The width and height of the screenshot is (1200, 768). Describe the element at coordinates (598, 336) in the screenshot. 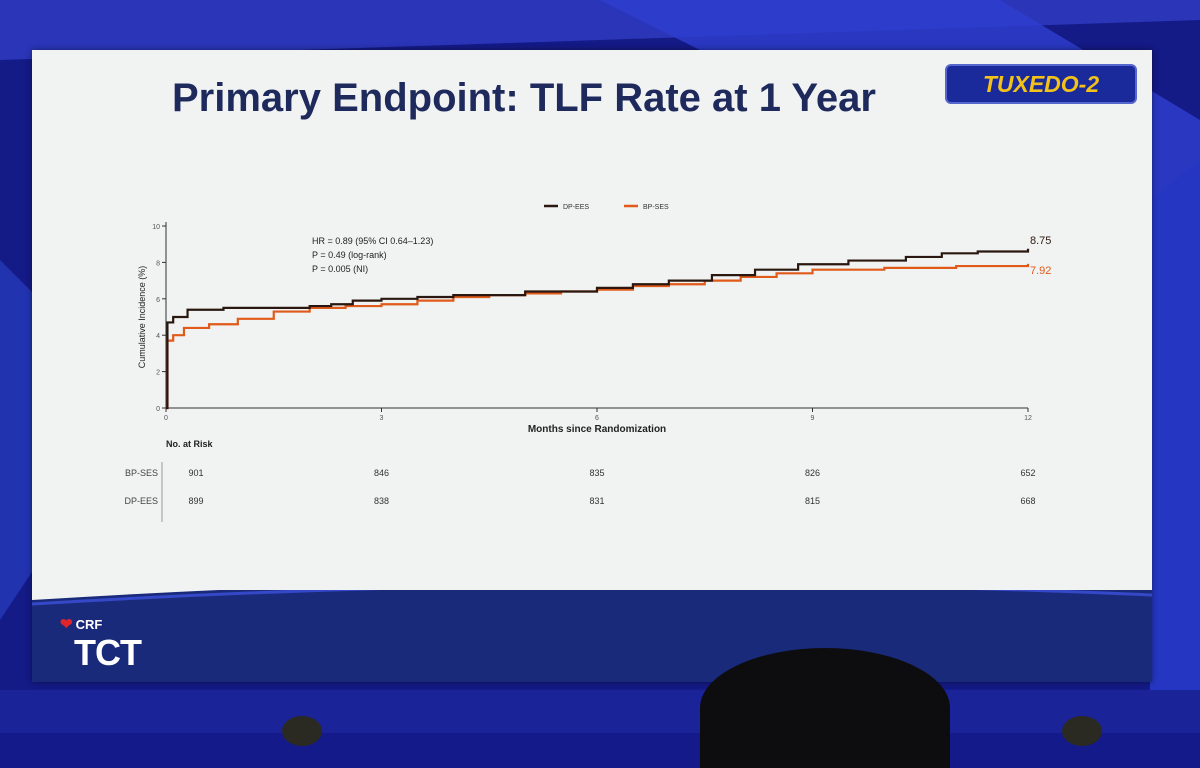

I see `series-line-bp-ses` at that location.